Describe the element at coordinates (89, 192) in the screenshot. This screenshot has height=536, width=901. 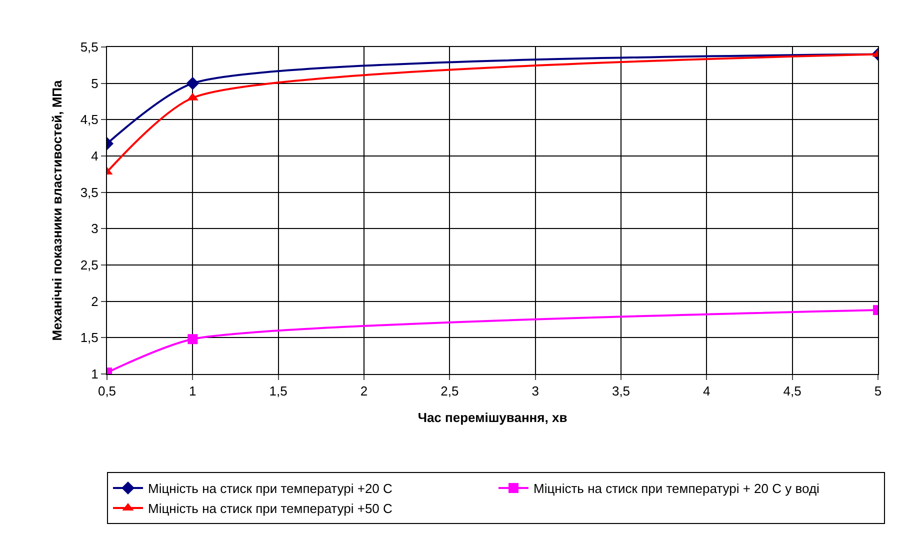
I see `y-tick-label: 3,5` at that location.